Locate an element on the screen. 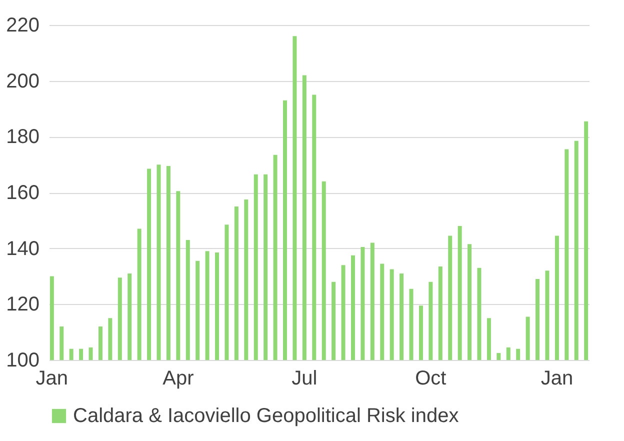 This screenshot has height=441, width=624. x-tick-label: Oct is located at coordinates (431, 379).